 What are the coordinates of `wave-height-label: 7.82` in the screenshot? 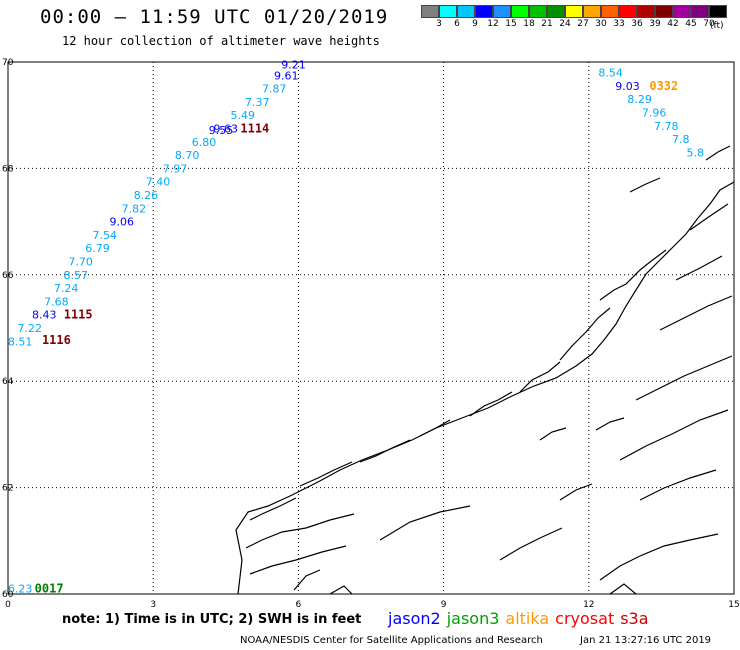 It's located at (134, 208).